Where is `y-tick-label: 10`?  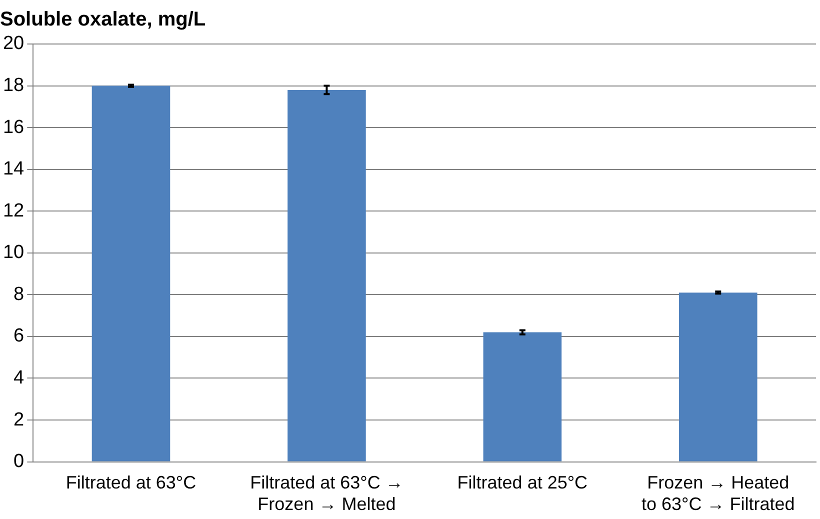
y-tick-label: 10 is located at coordinates (13, 253).